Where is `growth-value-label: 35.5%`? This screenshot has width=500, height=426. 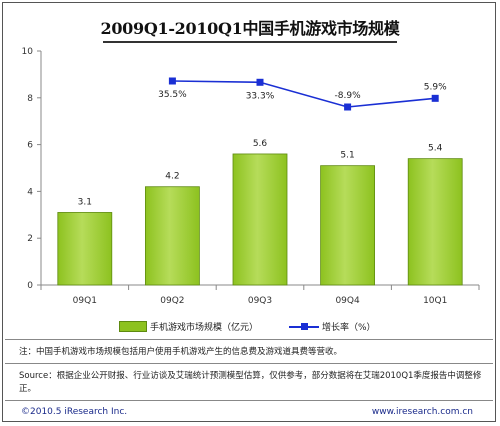 growth-value-label: 35.5% is located at coordinates (172, 95).